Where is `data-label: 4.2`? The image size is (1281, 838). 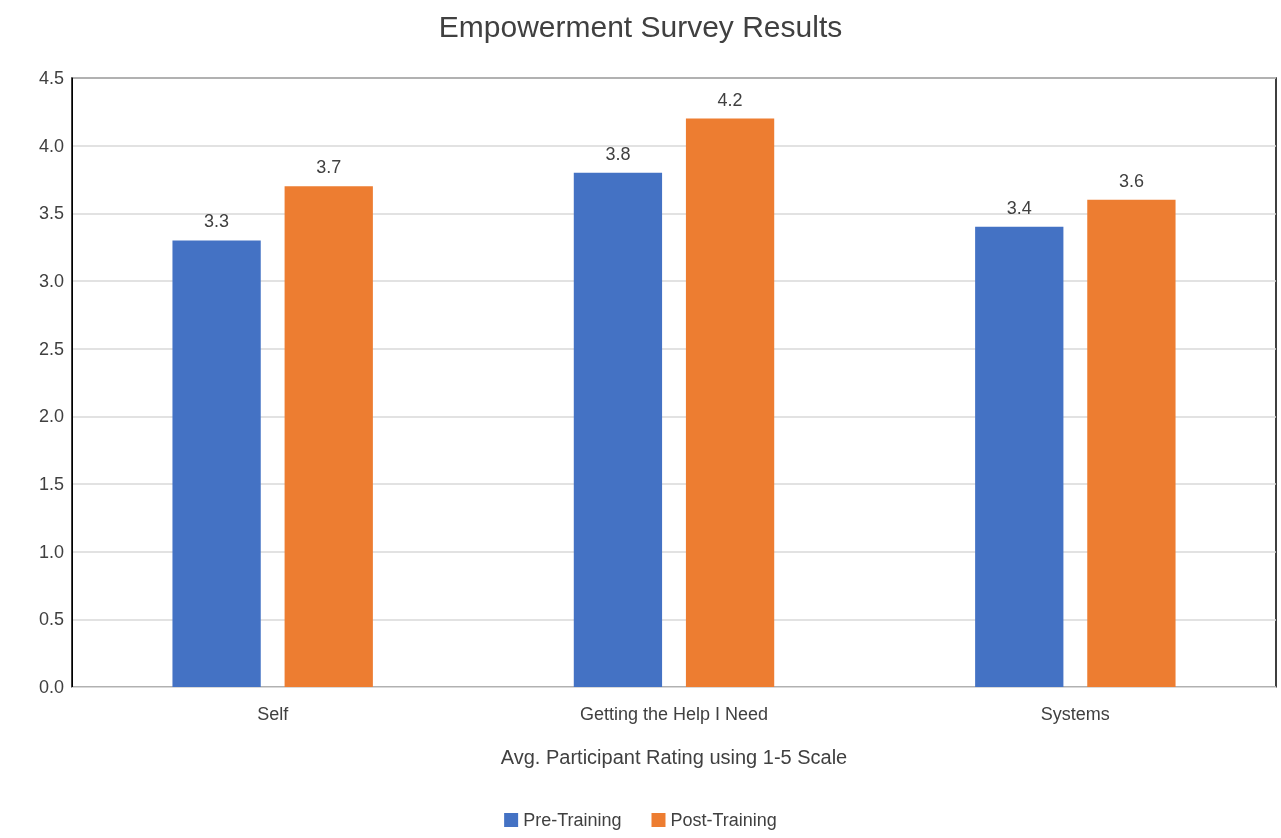
data-label: 4.2 is located at coordinates (730, 99).